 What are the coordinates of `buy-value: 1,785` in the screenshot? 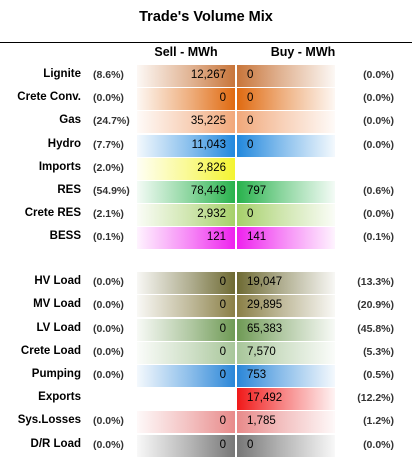 It's located at (261, 421).